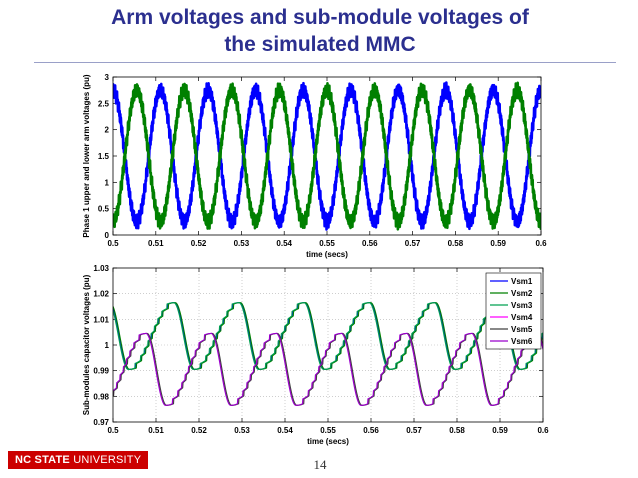 This screenshot has height=478, width=638. I want to click on page-number: 14, so click(320, 464).